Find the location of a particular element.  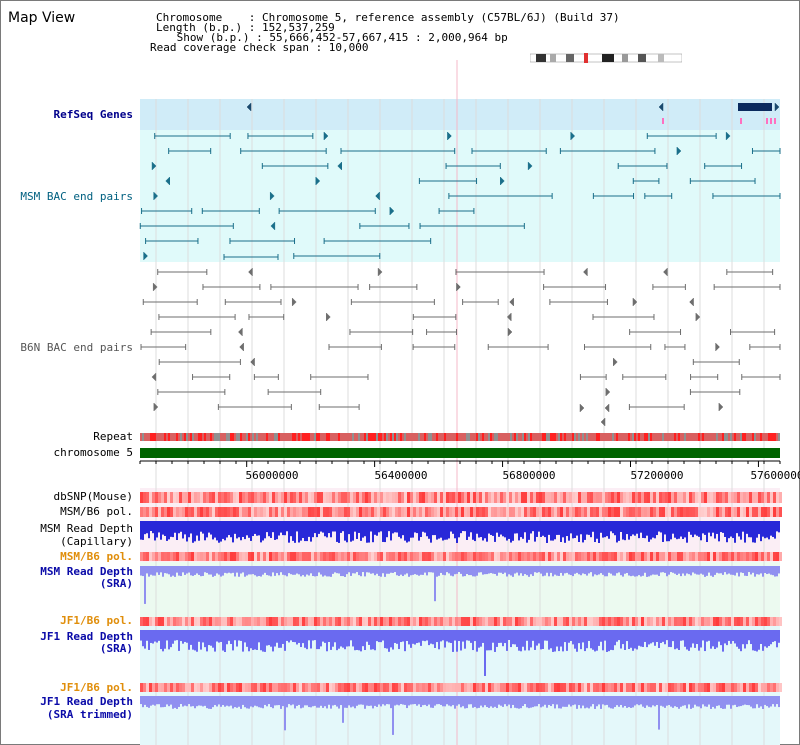

coverage-span-info: Read coverage check span : 10,000 is located at coordinates (259, 47).